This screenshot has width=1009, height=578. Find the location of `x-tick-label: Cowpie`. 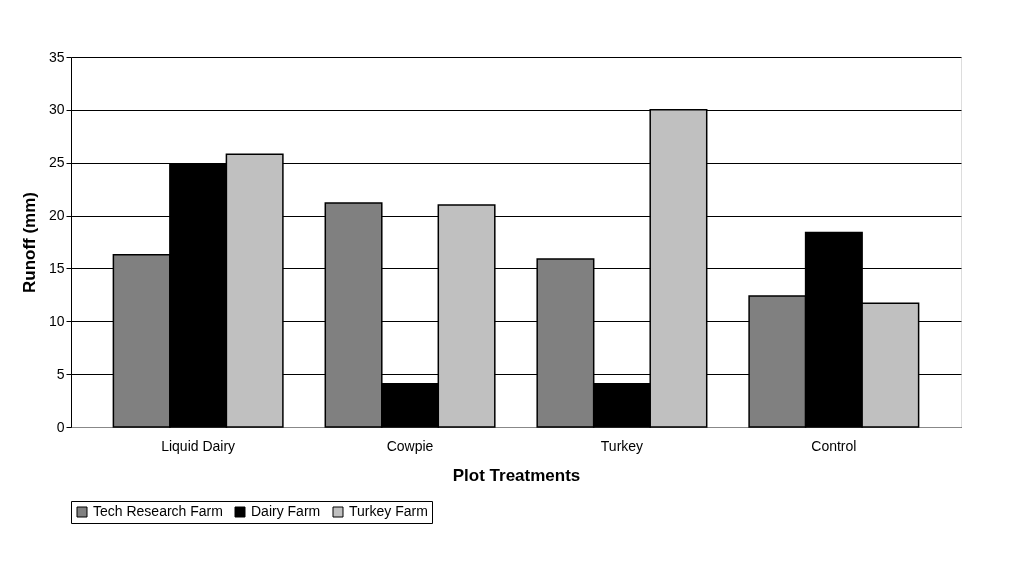

x-tick-label: Cowpie is located at coordinates (410, 445).